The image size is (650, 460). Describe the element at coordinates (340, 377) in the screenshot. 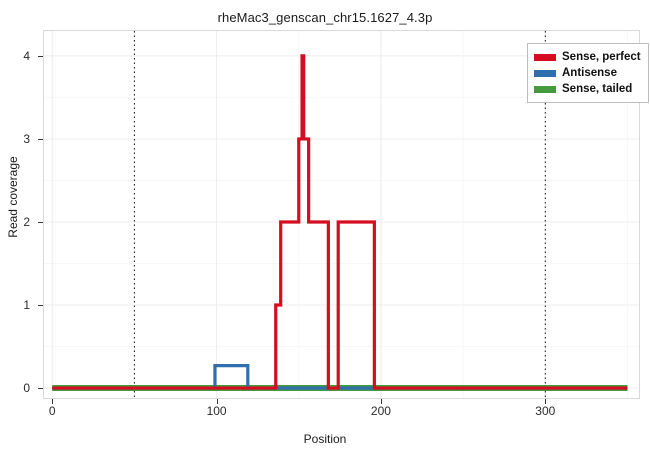

I see `series-line-antisense` at that location.